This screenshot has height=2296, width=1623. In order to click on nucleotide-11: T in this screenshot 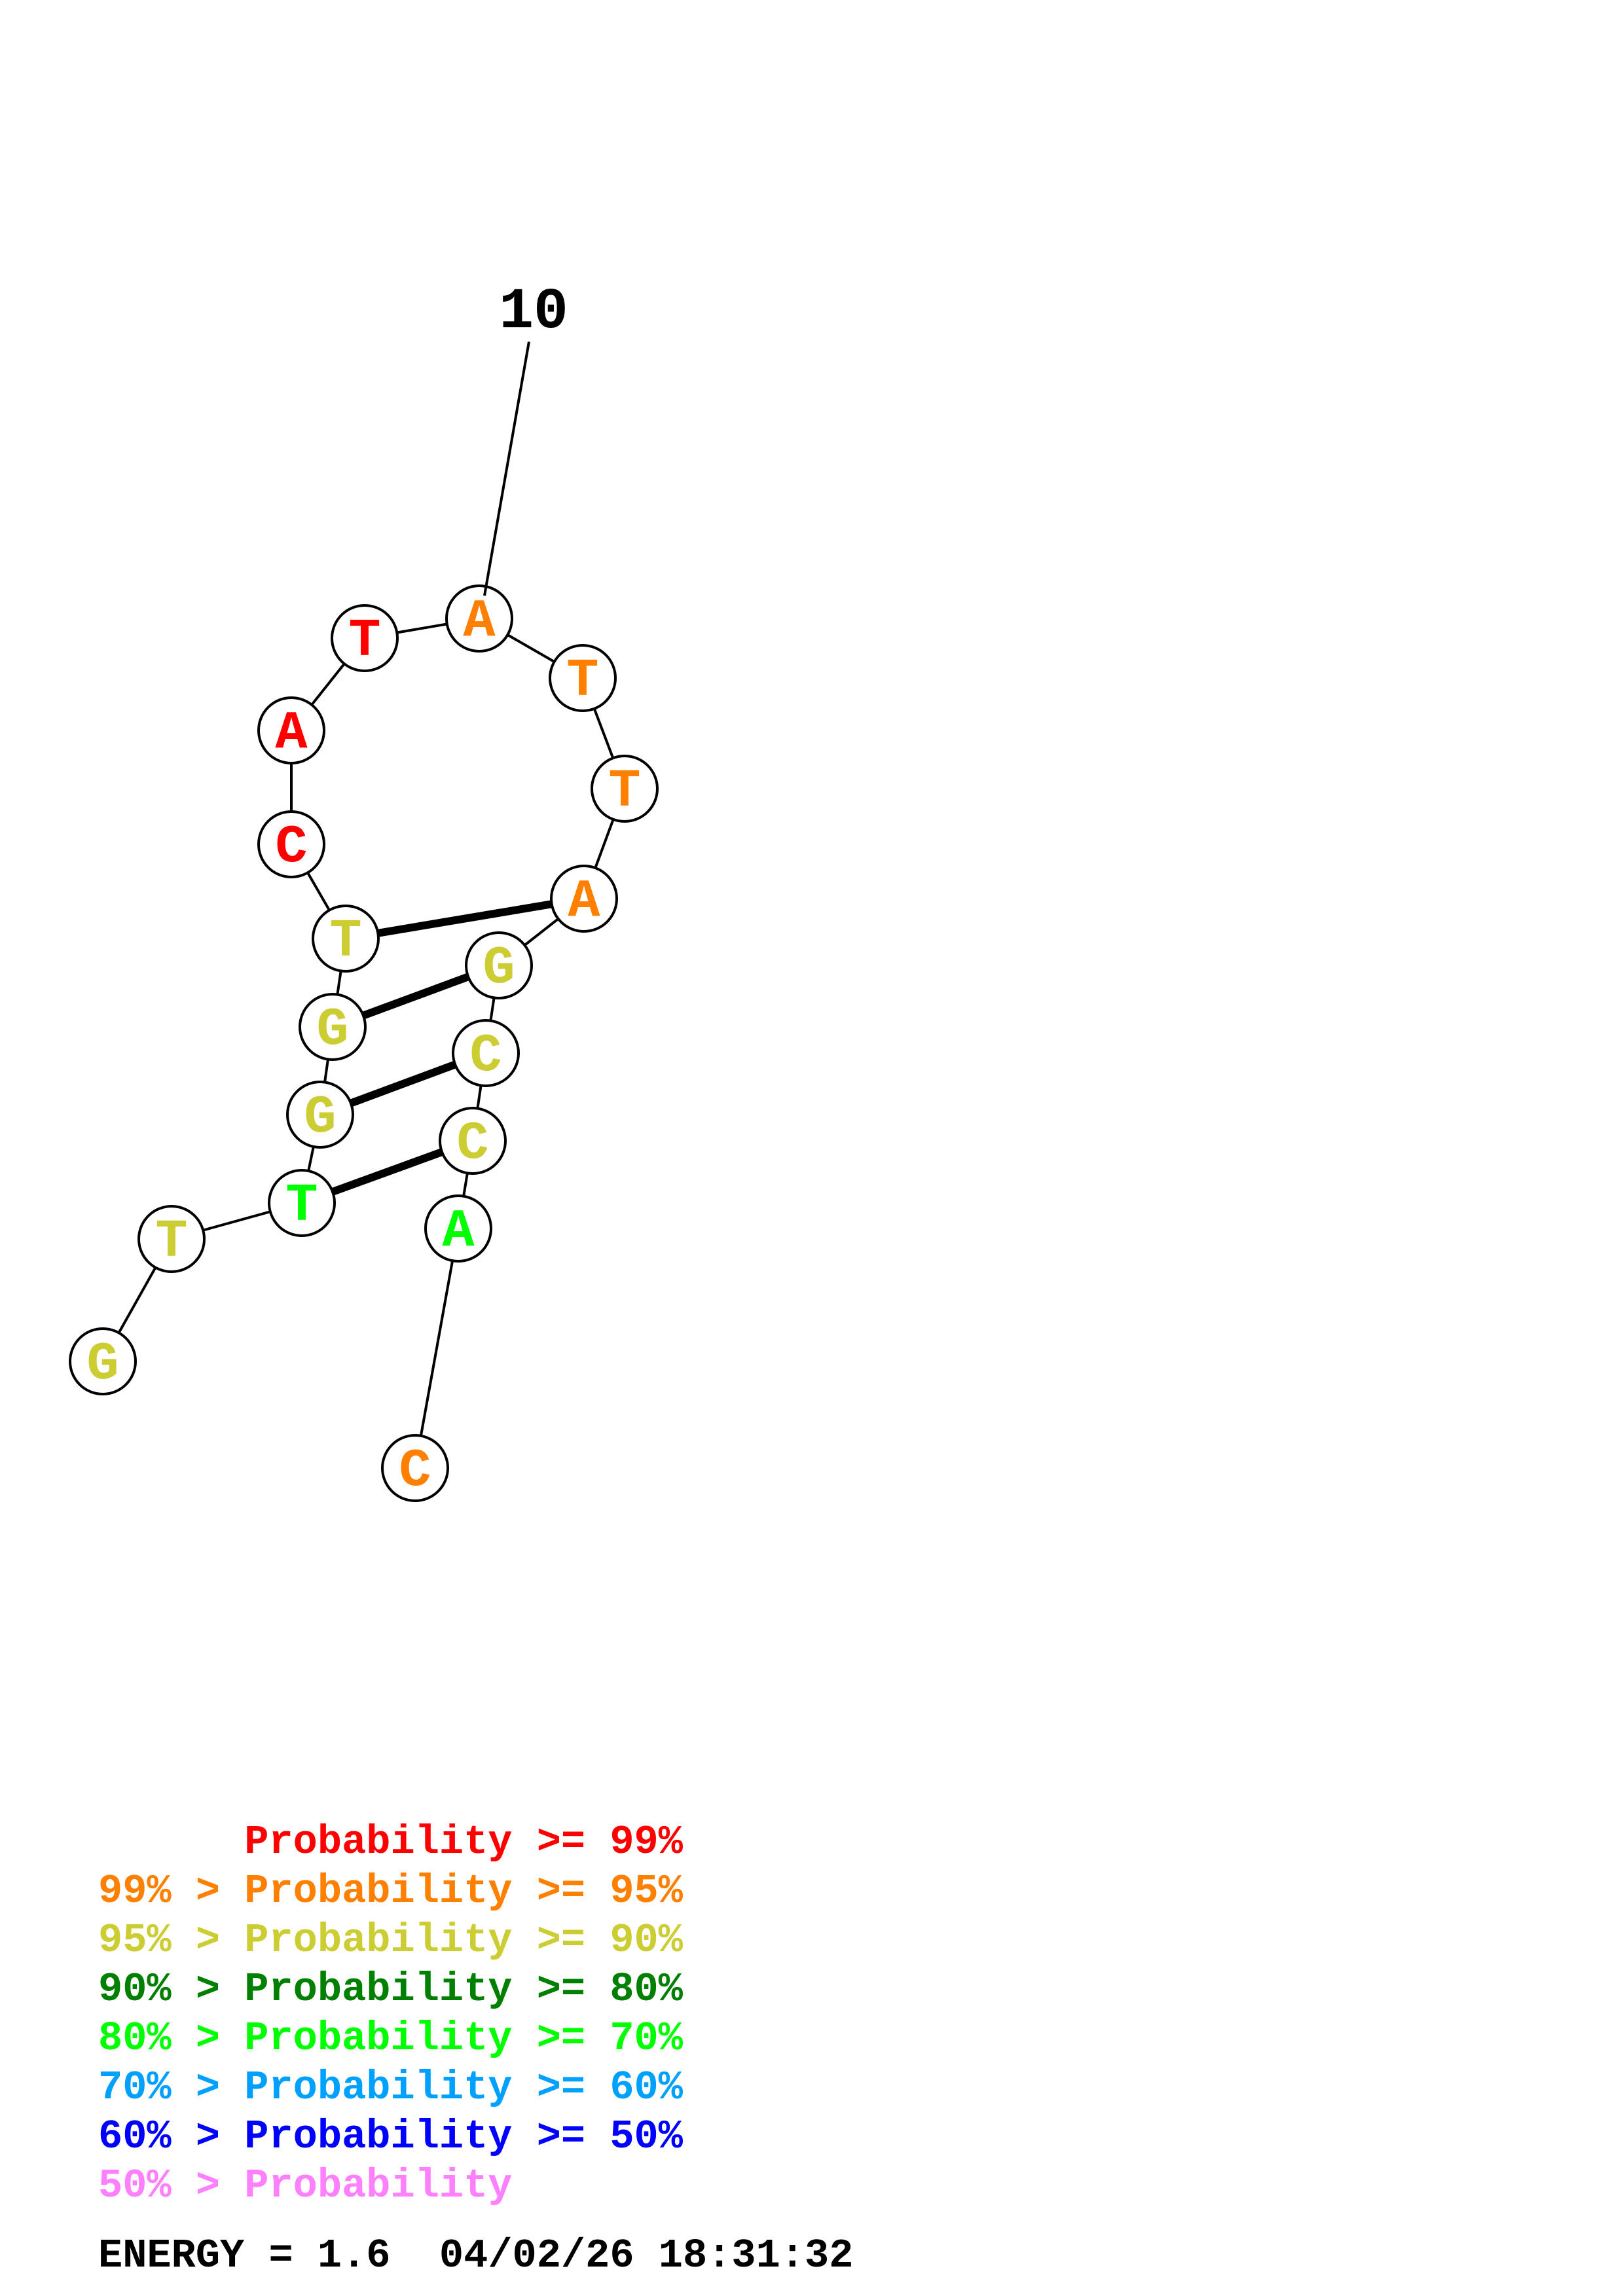, I will do `click(583, 678)`.